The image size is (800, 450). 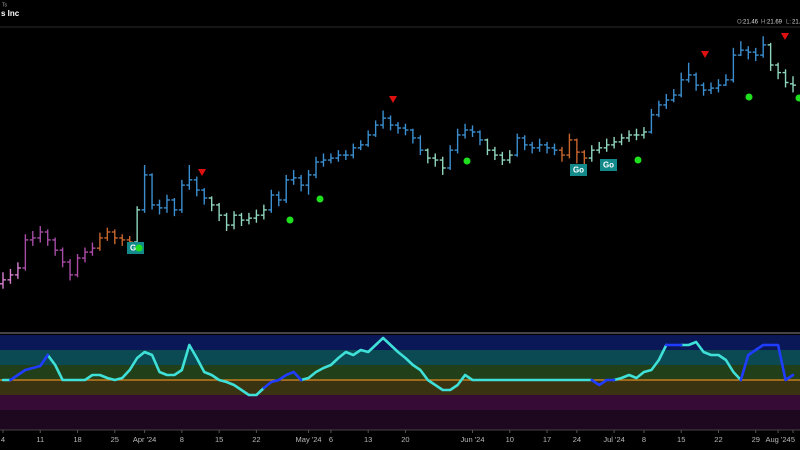 What do you see at coordinates (400, 366) in the screenshot?
I see `oscillator-panel` at bounding box center [400, 366].